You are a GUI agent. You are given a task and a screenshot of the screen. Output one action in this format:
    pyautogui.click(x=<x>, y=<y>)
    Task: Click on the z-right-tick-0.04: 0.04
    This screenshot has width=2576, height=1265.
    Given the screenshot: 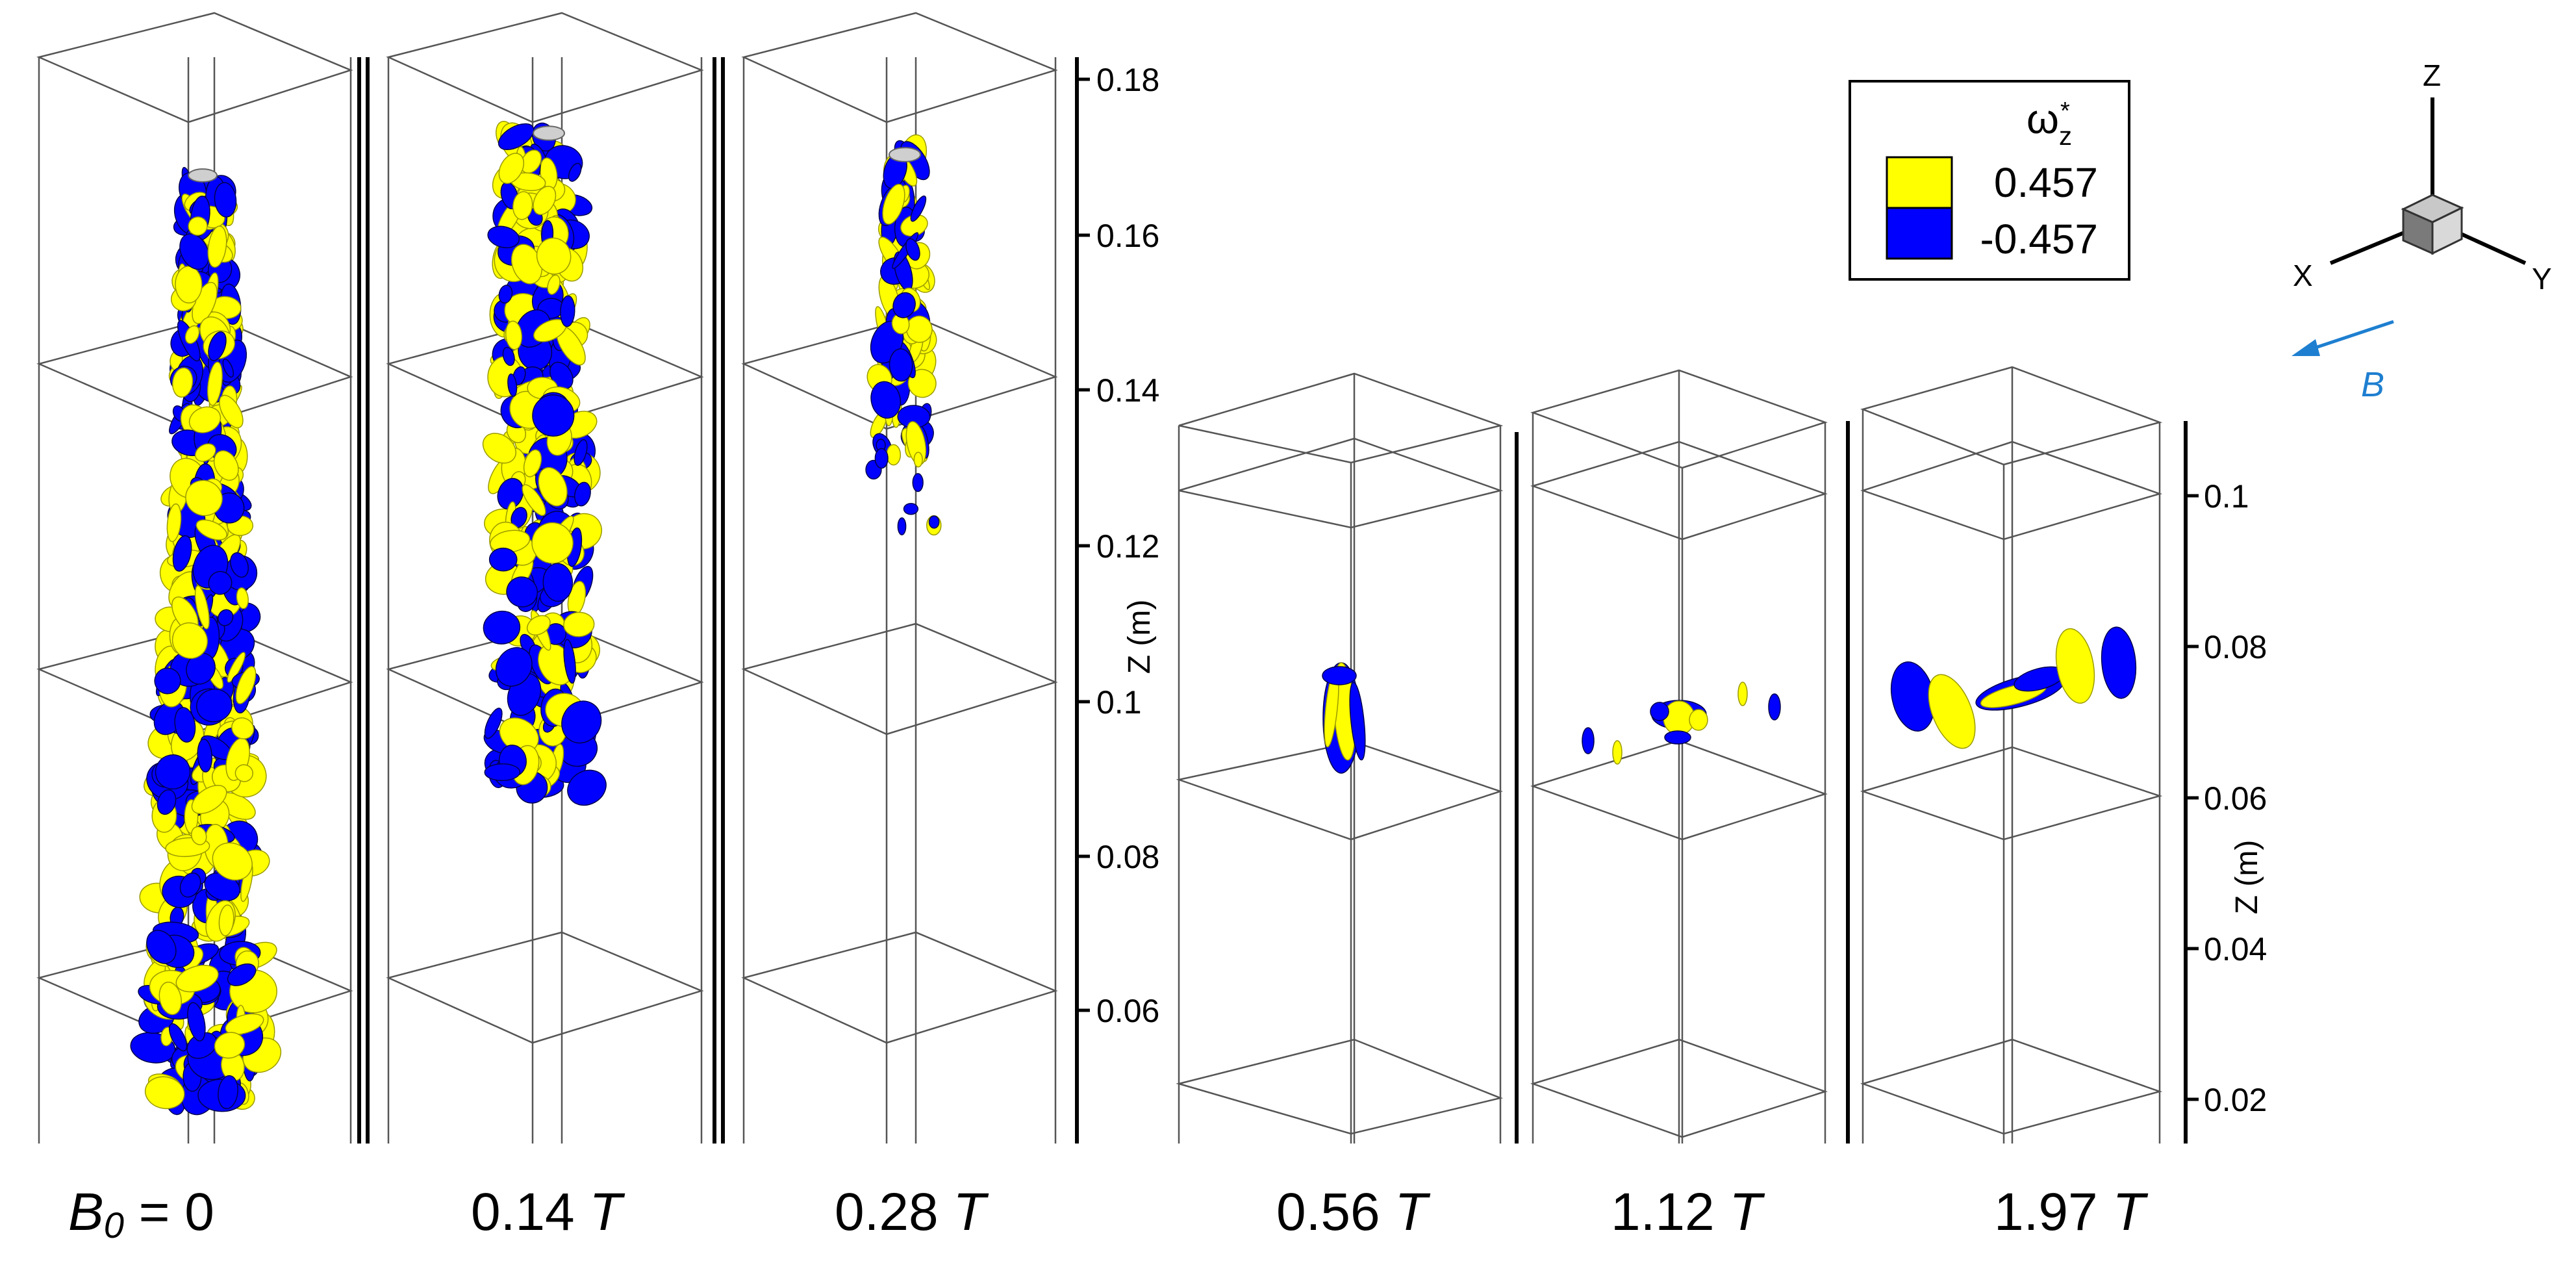 What is the action you would take?
    pyautogui.click(x=2235, y=949)
    